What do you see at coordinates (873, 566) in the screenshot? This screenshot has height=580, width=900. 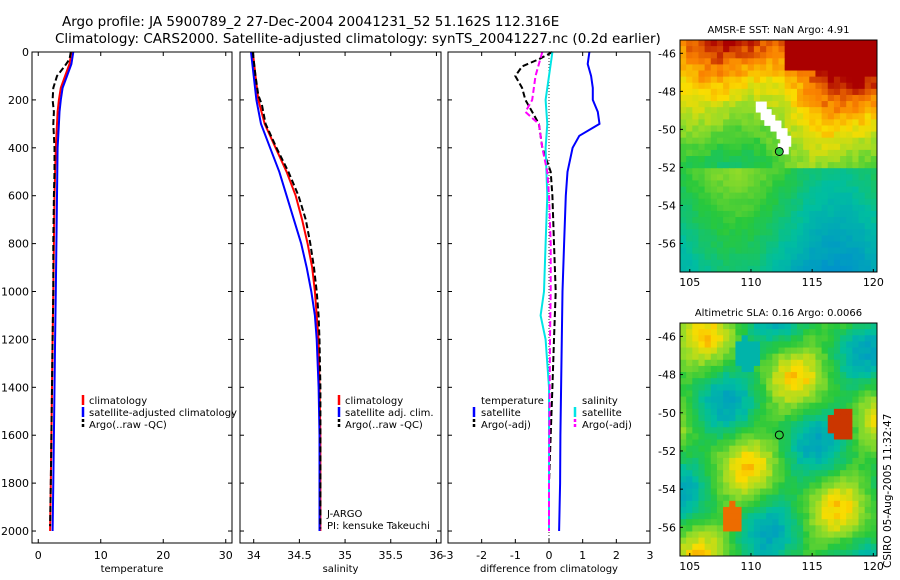 I see `x-tick-label: 120` at bounding box center [873, 566].